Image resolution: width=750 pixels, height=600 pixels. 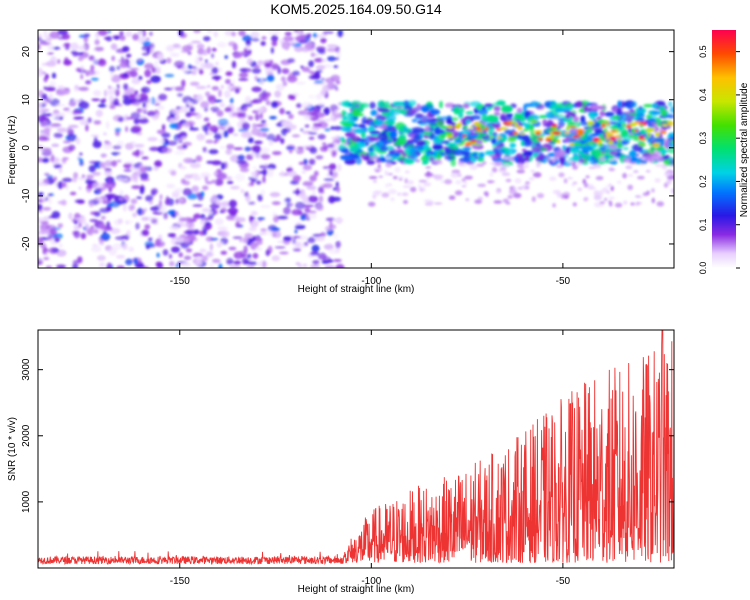 I want to click on colorbar-ticks: 0.0 0.1 0.2 0.3 0.4 0.5, so click(x=719, y=159).